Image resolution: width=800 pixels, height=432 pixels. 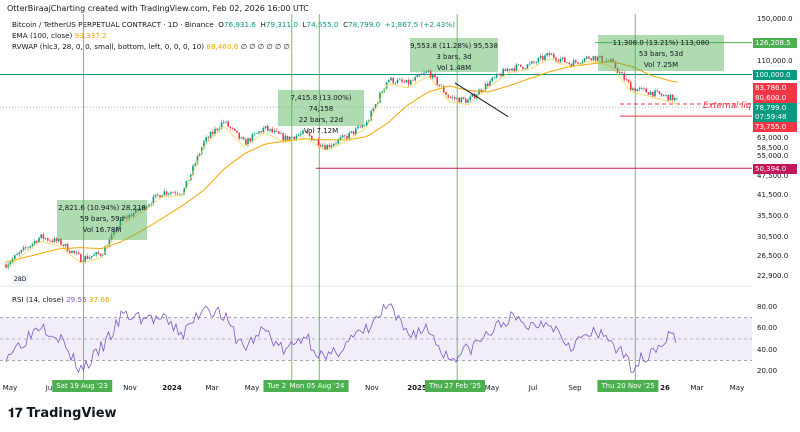 I want to click on price-axis-label: 35,500.0, so click(x=773, y=216).